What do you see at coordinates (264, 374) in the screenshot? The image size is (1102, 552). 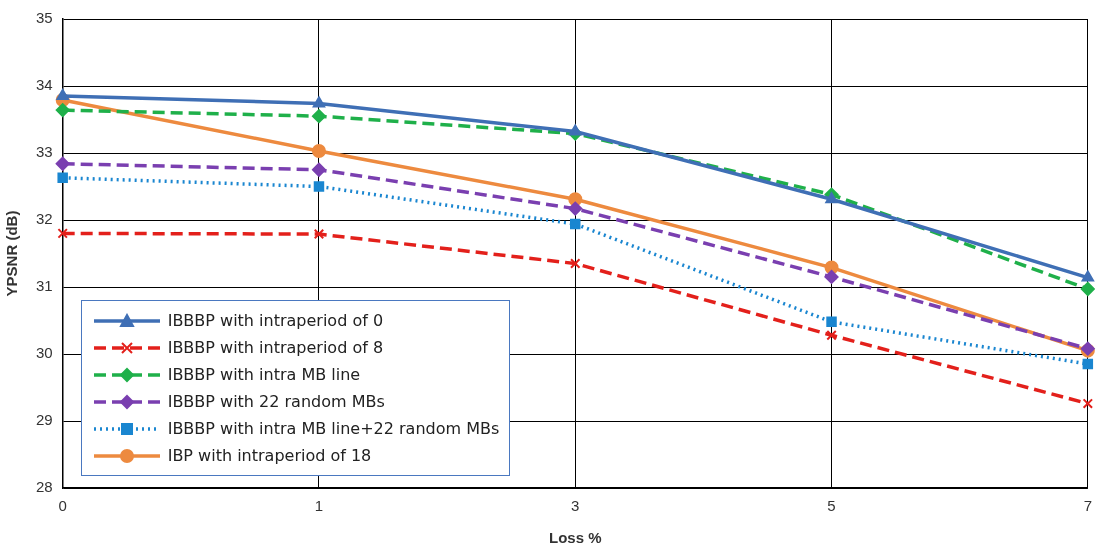 I see `legend-label: IBBBP with intra MB line` at bounding box center [264, 374].